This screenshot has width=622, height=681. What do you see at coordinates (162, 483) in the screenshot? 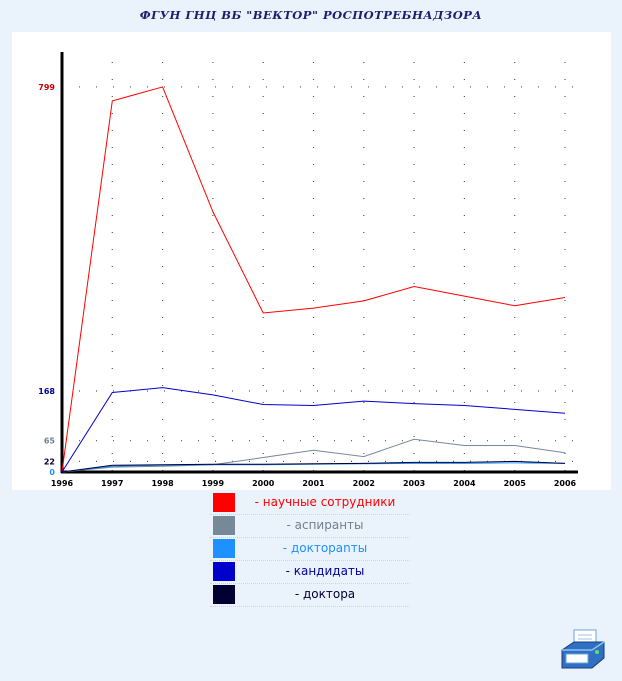
I see `x-tick-label: 1998` at bounding box center [162, 483].